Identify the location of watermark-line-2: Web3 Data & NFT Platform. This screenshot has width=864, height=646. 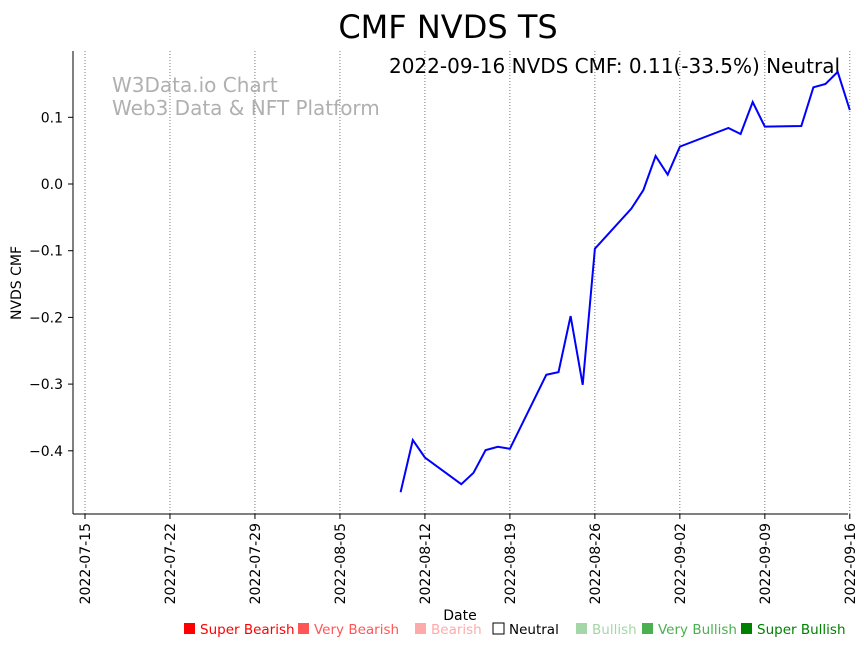
(246, 108).